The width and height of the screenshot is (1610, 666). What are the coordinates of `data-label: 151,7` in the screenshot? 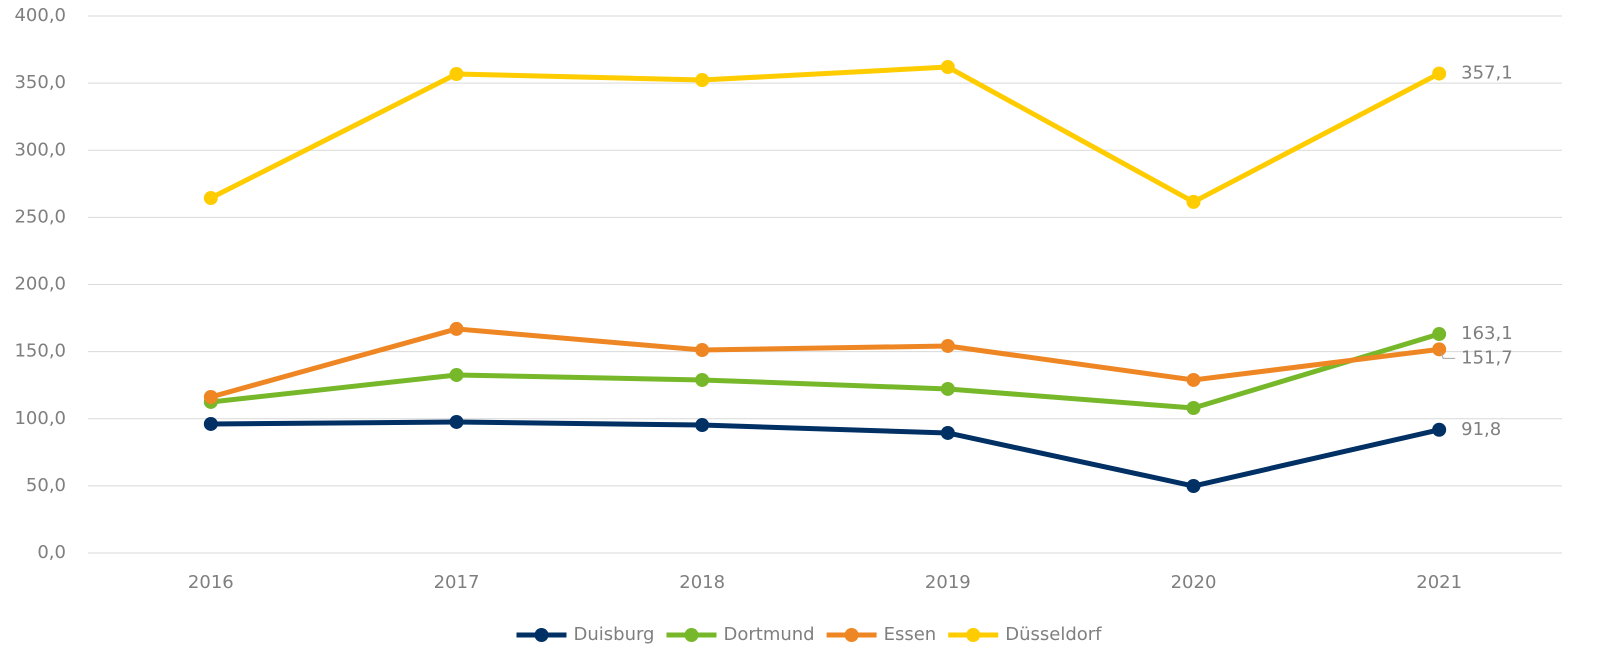 It's located at (1487, 357).